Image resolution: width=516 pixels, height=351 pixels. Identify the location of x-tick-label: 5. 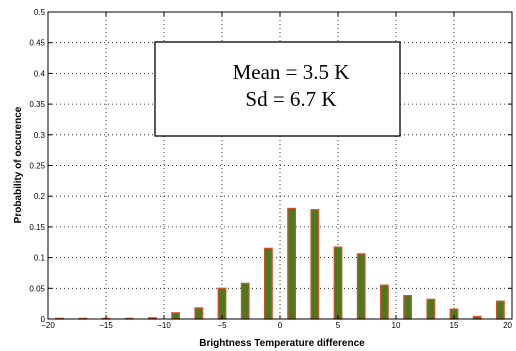
(338, 325).